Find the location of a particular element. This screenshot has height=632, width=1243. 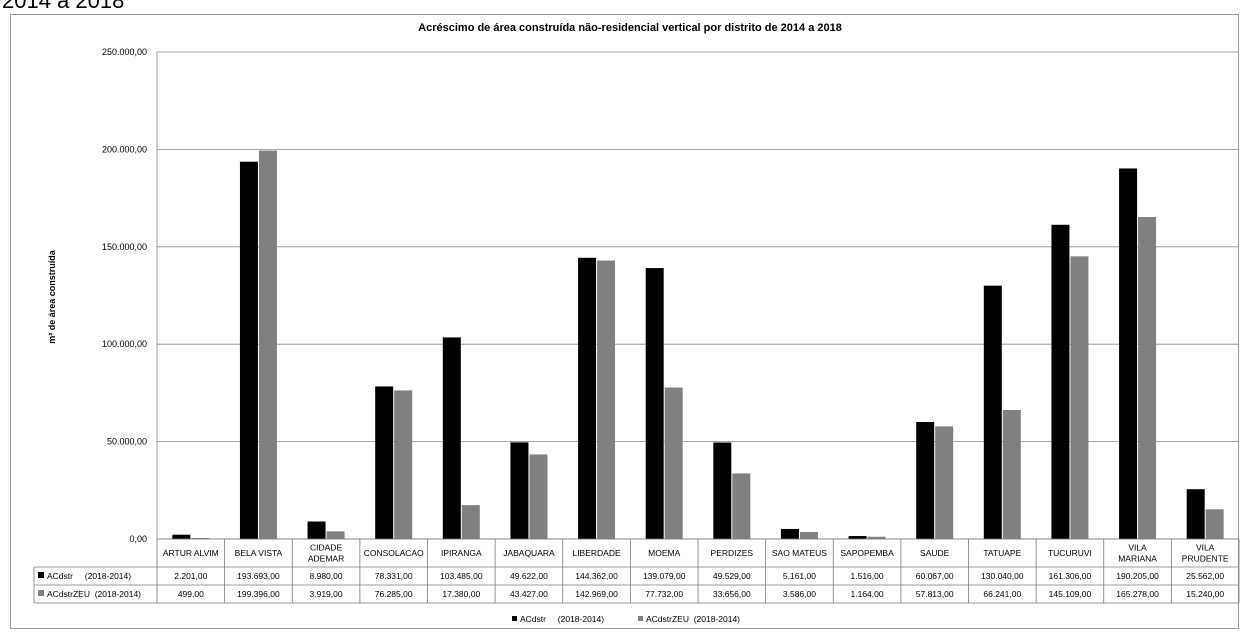

y-tick-label: 150.000,00 is located at coordinates (124, 247).